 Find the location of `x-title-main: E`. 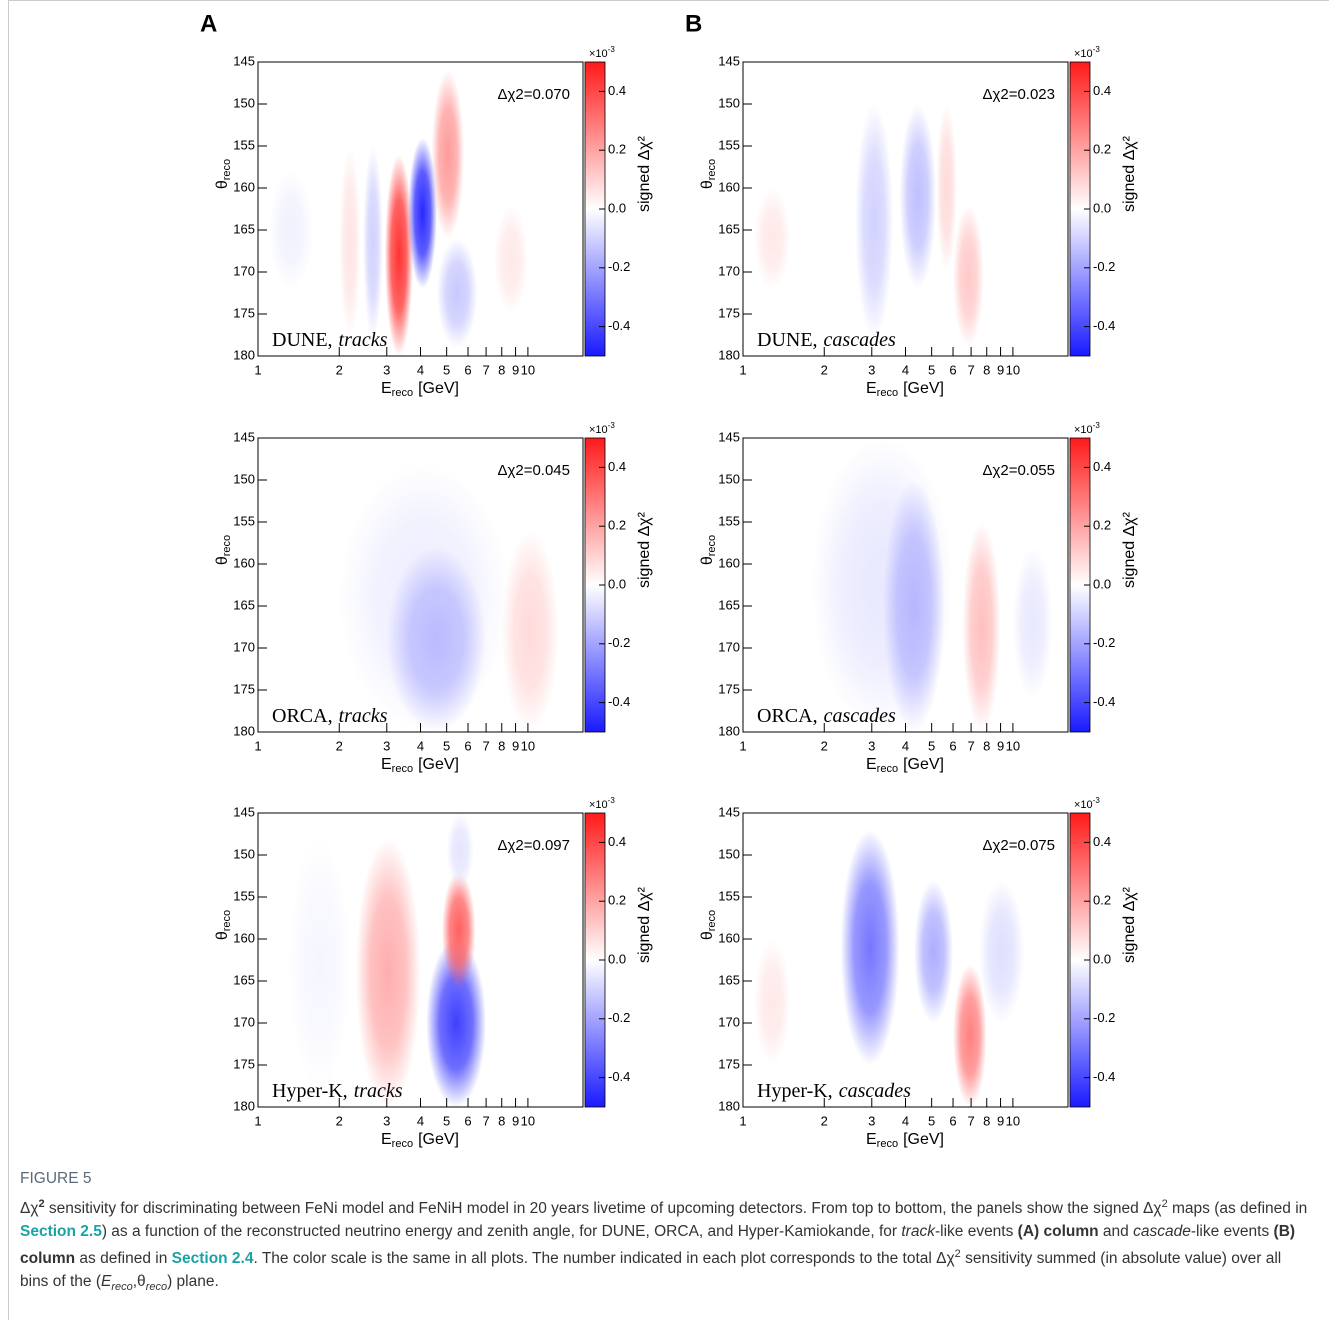

x-title-main: E is located at coordinates (871, 1139).